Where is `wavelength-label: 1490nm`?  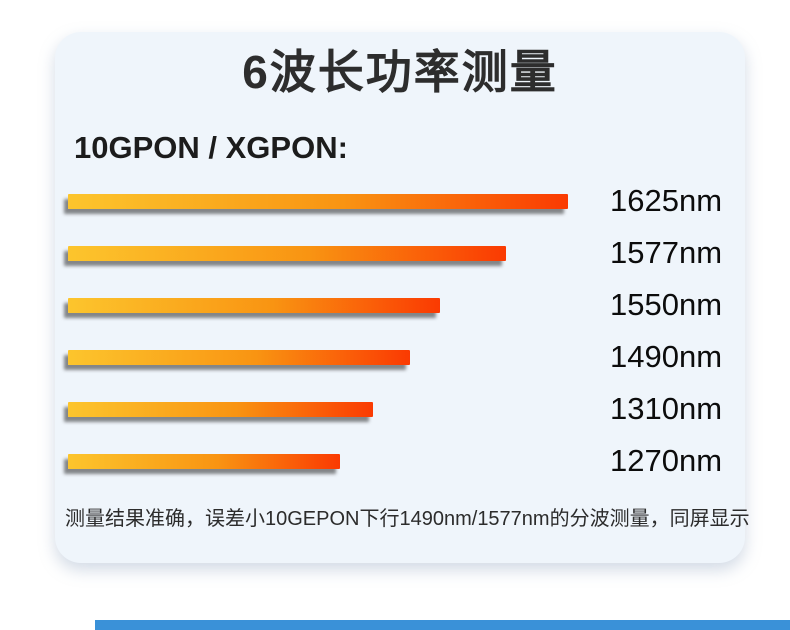 wavelength-label: 1490nm is located at coordinates (666, 356).